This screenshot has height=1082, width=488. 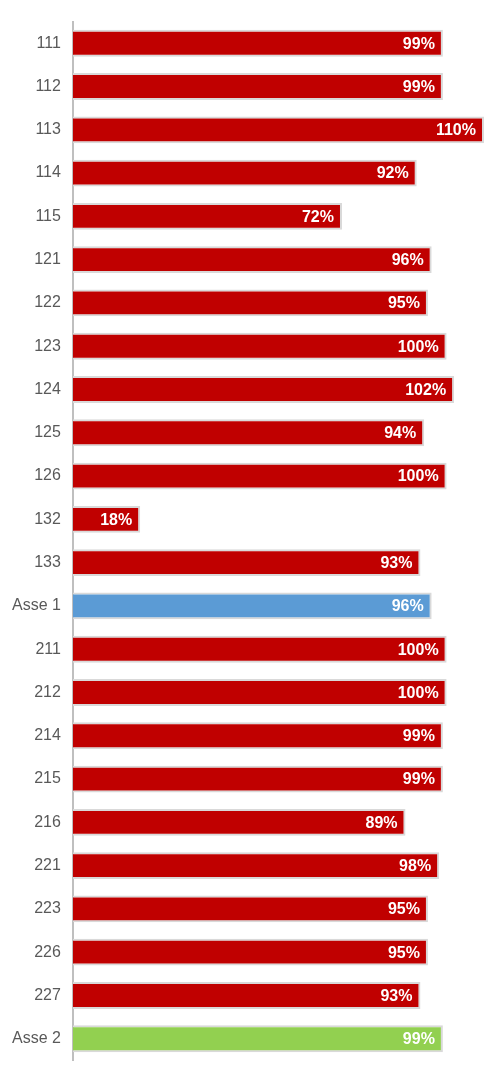 I want to click on y-tick-label: 132, so click(x=48, y=518).